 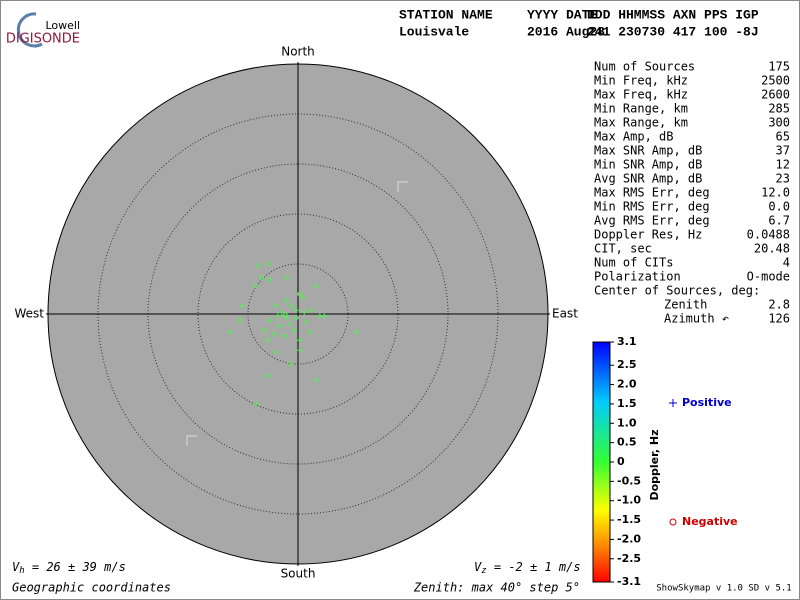 I want to click on colorbar-tick-label: 0, so click(x=621, y=461).